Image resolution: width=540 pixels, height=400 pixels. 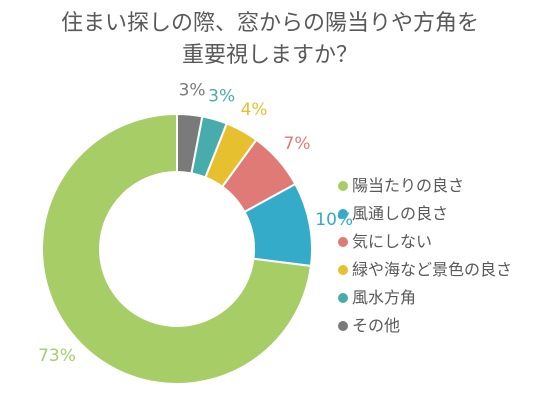 I want to click on legend-item-1: 風通しの良さ, so click(x=425, y=218).